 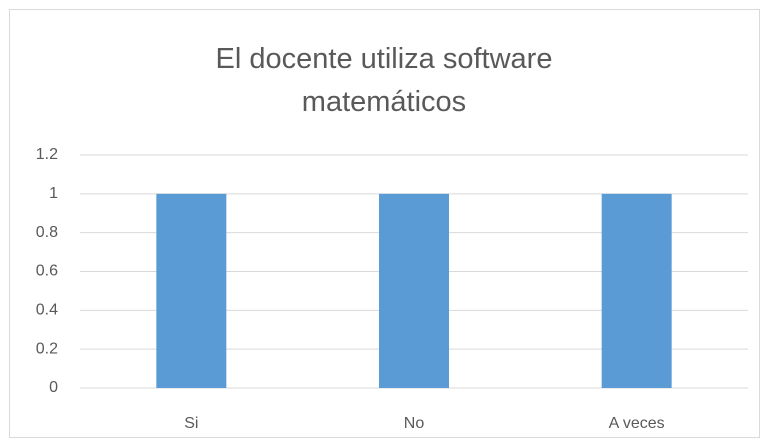 What do you see at coordinates (191, 423) in the screenshot?
I see `x-tick-label: Si` at bounding box center [191, 423].